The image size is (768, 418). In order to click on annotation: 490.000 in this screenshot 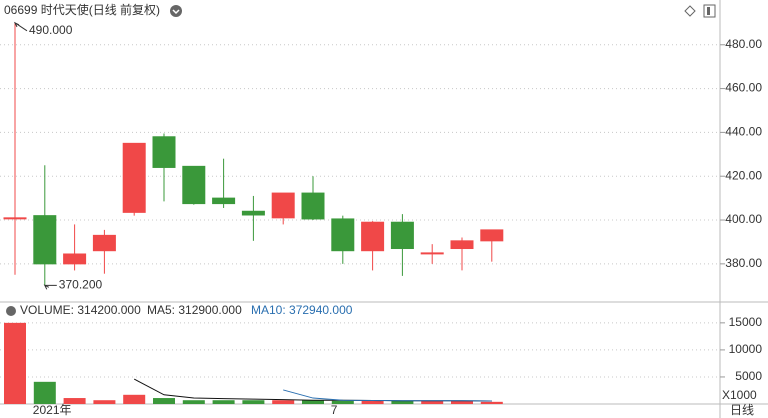, I will do `click(51, 30)`.